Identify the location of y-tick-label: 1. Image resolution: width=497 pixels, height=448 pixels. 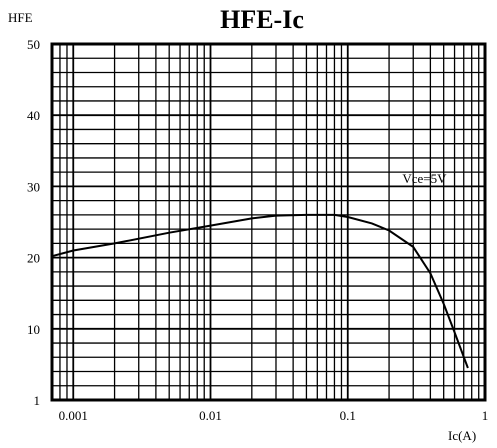
(37, 400).